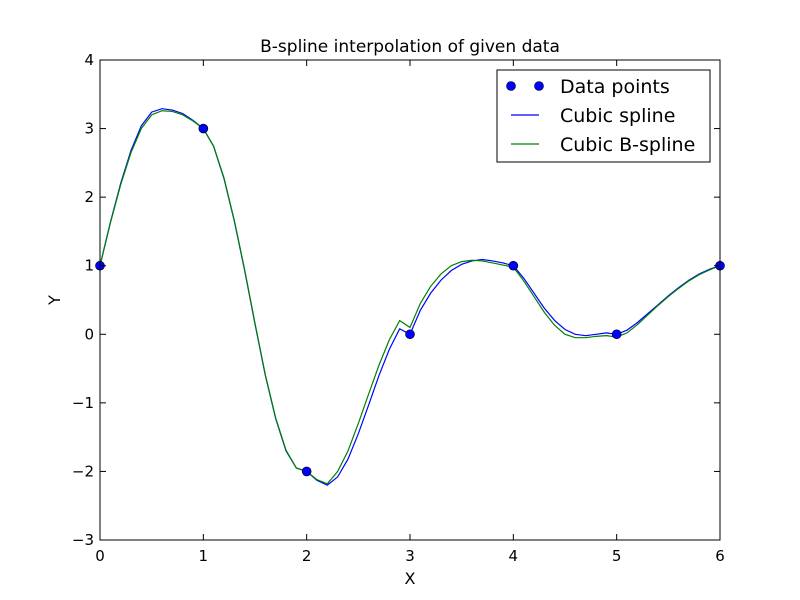 Image resolution: width=800 pixels, height=600 pixels. I want to click on legend-label: Data points, so click(615, 87).